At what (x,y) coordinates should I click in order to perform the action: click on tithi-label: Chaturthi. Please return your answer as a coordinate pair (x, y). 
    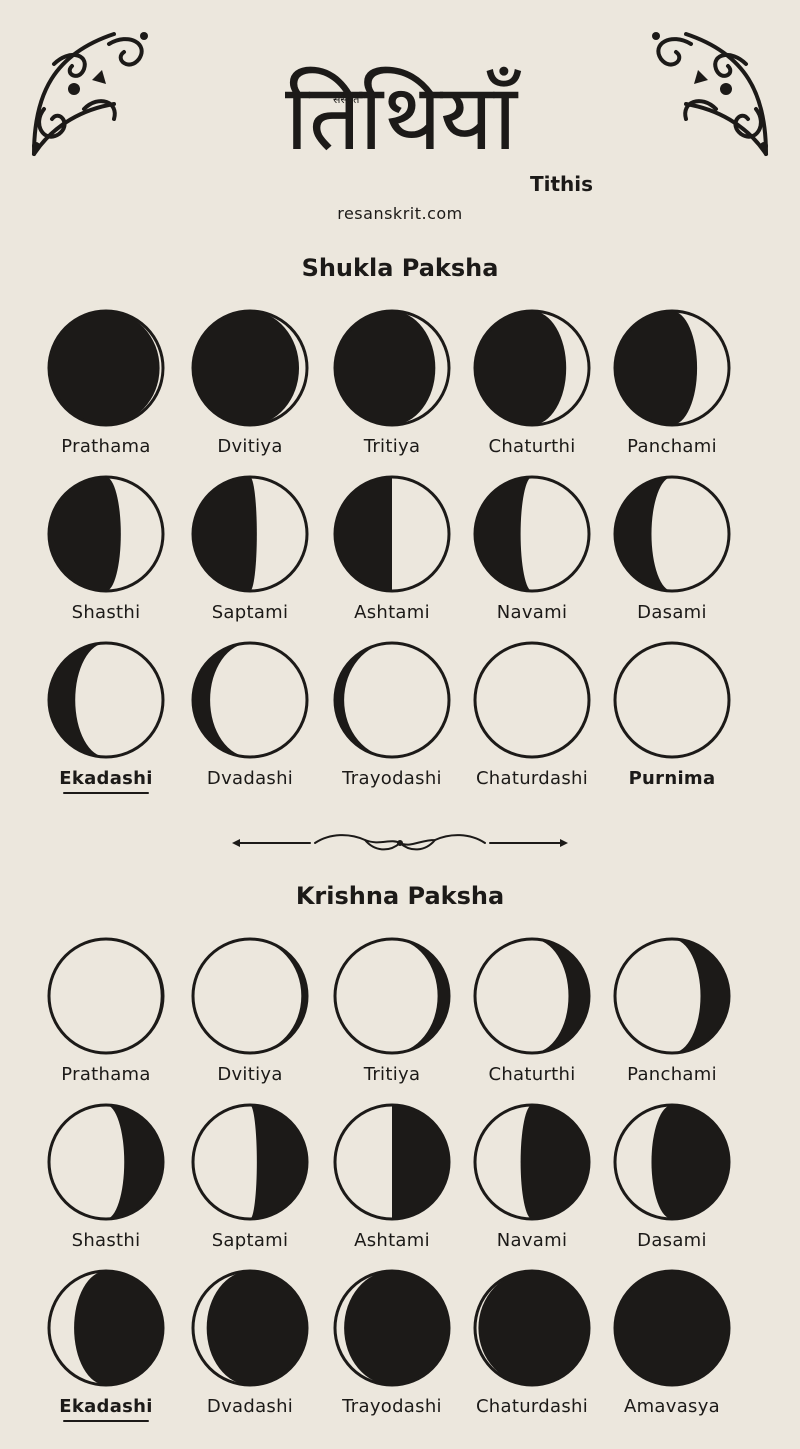
    Looking at the image, I should click on (532, 446).